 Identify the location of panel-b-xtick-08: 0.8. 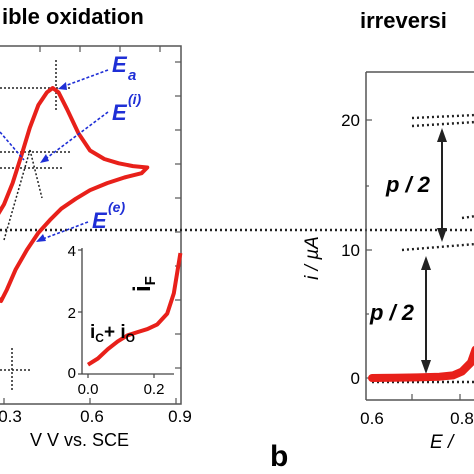
(462, 418).